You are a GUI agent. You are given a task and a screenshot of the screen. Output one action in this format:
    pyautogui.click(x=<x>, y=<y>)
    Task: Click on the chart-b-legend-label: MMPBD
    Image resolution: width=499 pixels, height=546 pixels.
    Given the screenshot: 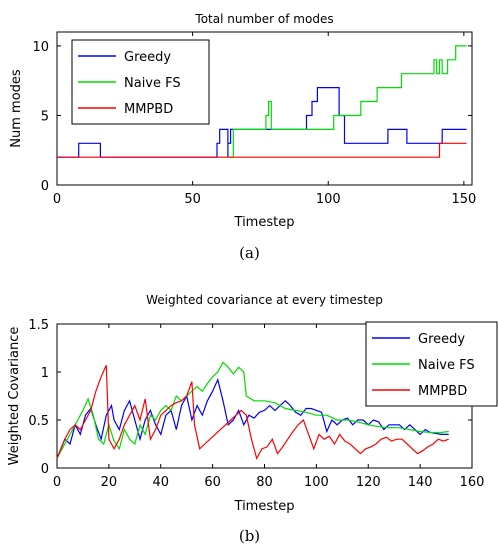 What is the action you would take?
    pyautogui.click(x=442, y=391)
    